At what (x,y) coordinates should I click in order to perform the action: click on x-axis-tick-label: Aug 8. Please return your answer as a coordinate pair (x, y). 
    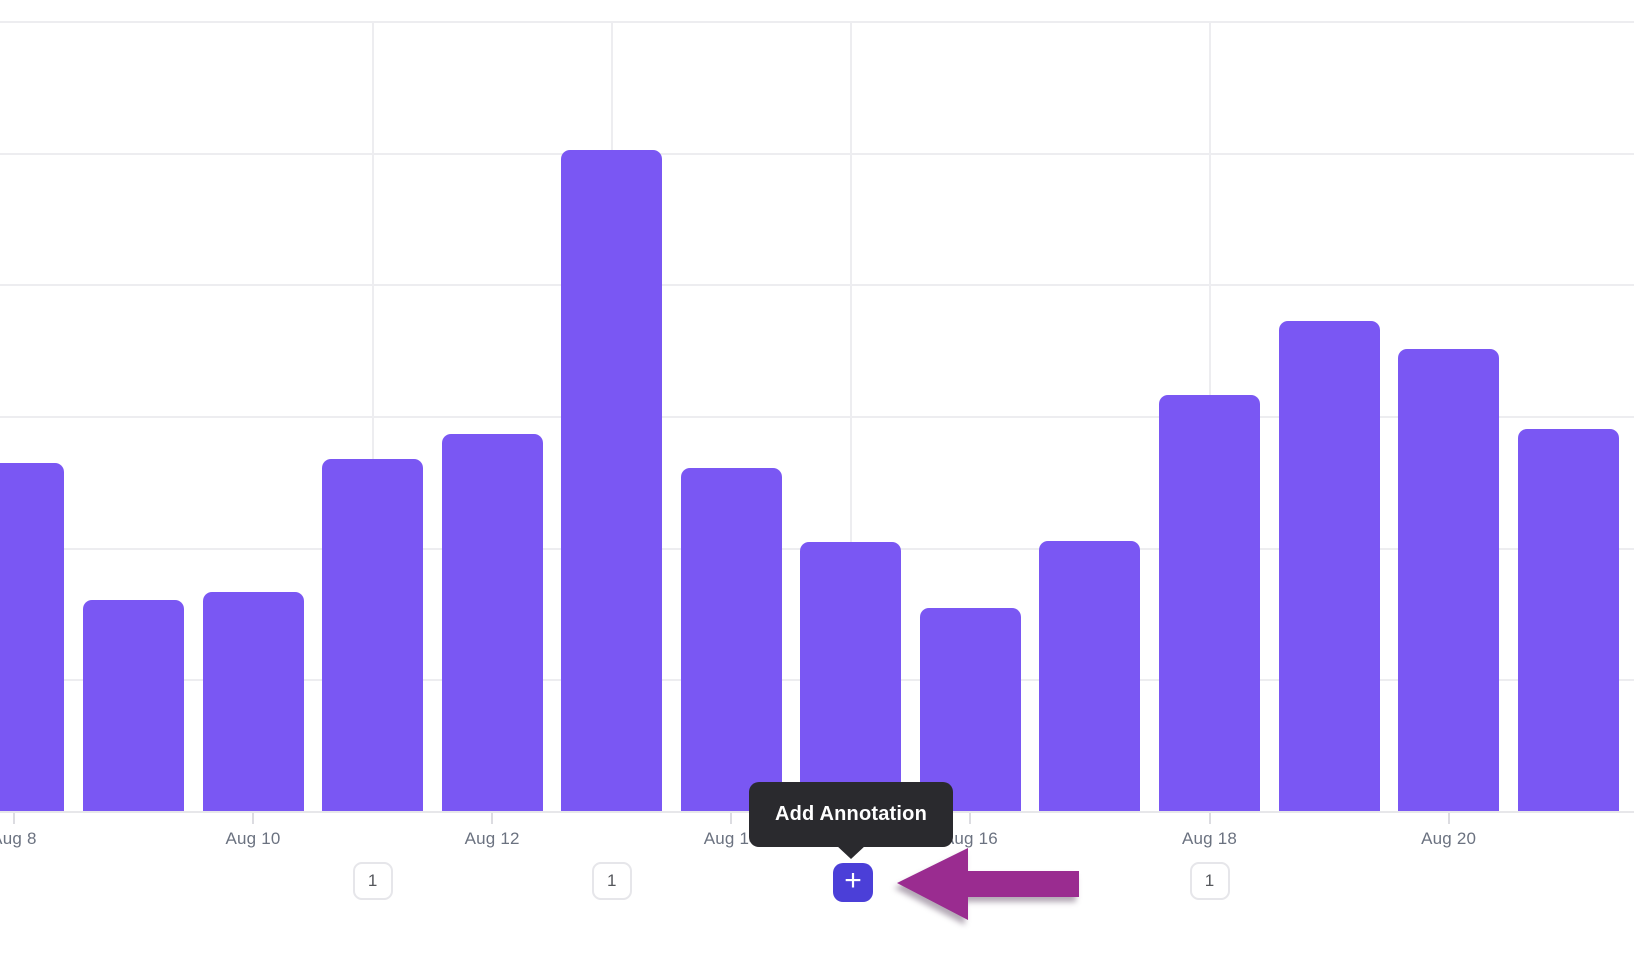
    Looking at the image, I should click on (18, 838).